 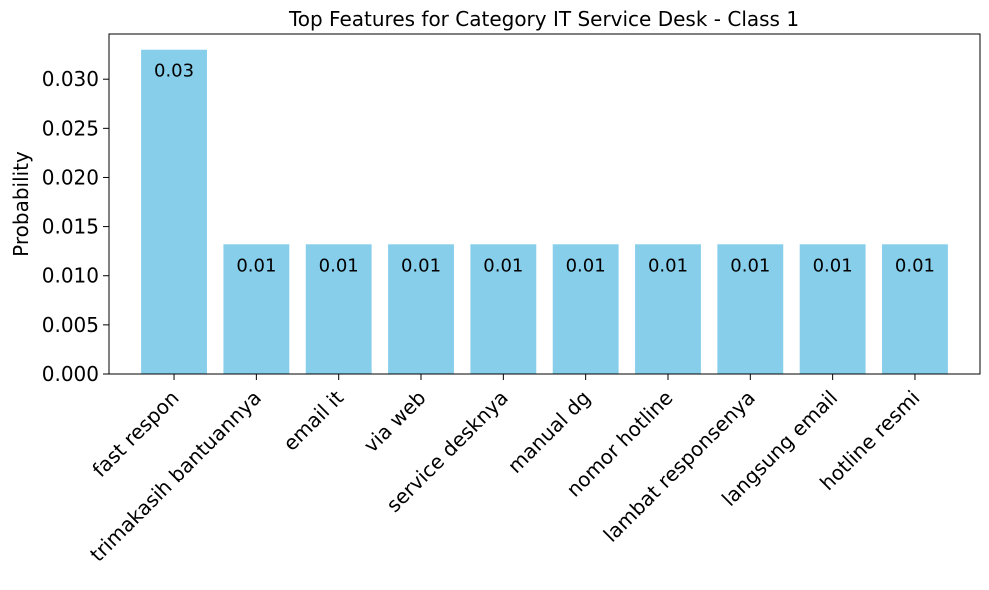 What do you see at coordinates (70, 79) in the screenshot?
I see `y-tick-label: 0.030` at bounding box center [70, 79].